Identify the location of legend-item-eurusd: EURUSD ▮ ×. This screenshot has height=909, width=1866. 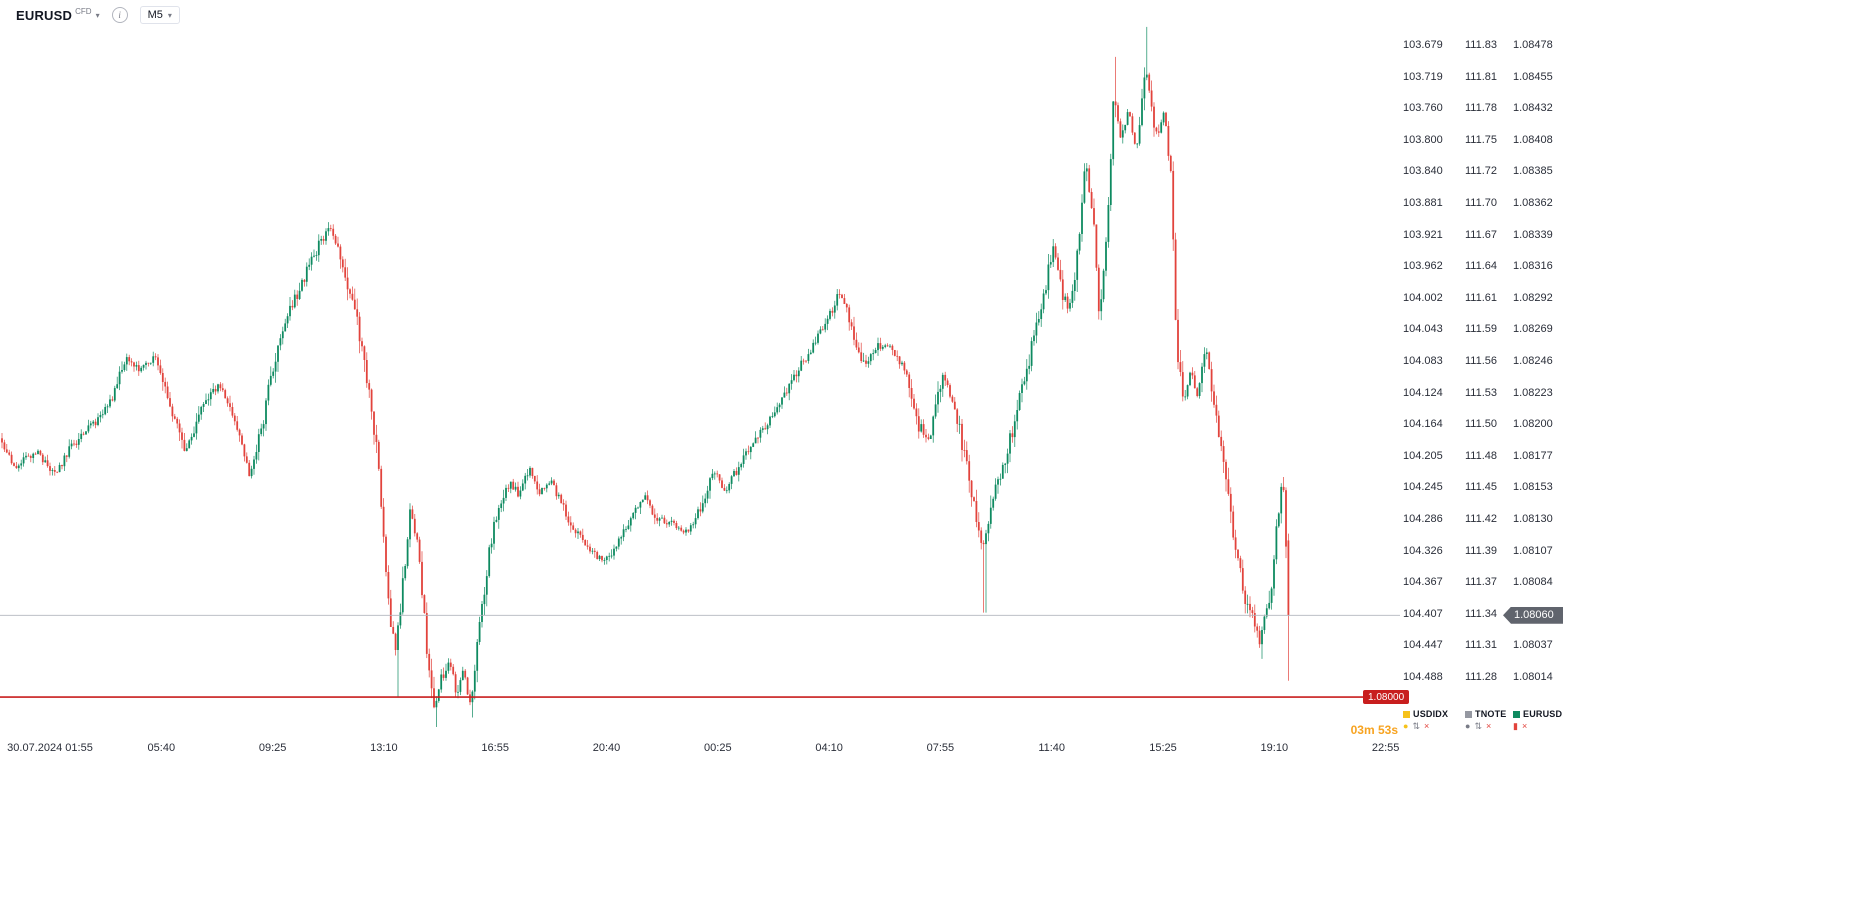
(1537, 720).